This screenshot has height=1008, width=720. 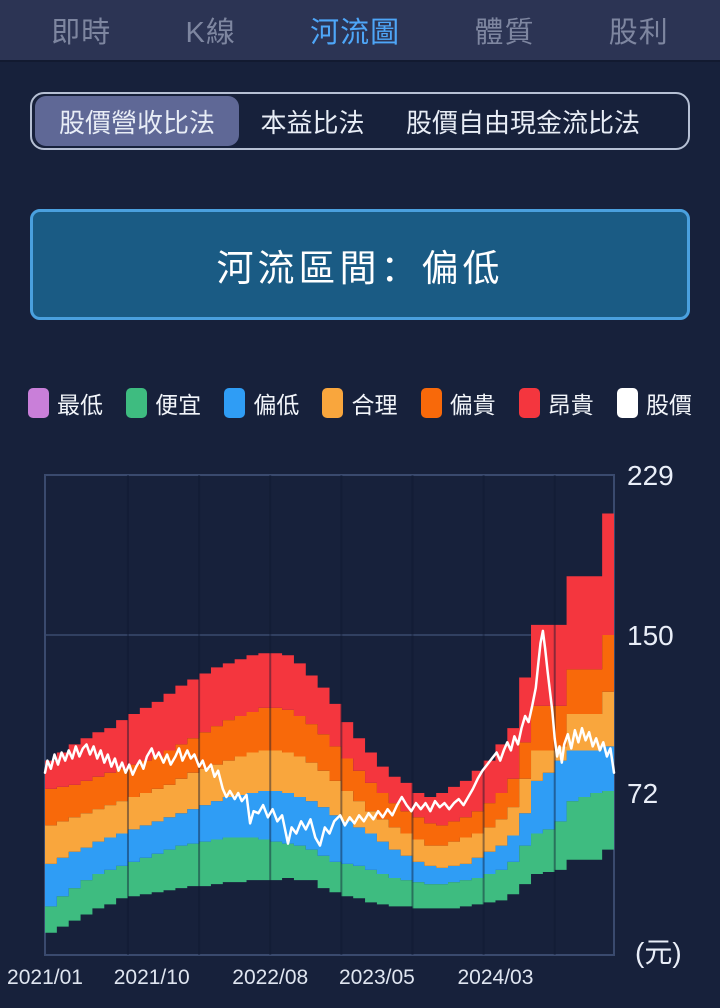 I want to click on cheap-swatch, so click(x=137, y=403).